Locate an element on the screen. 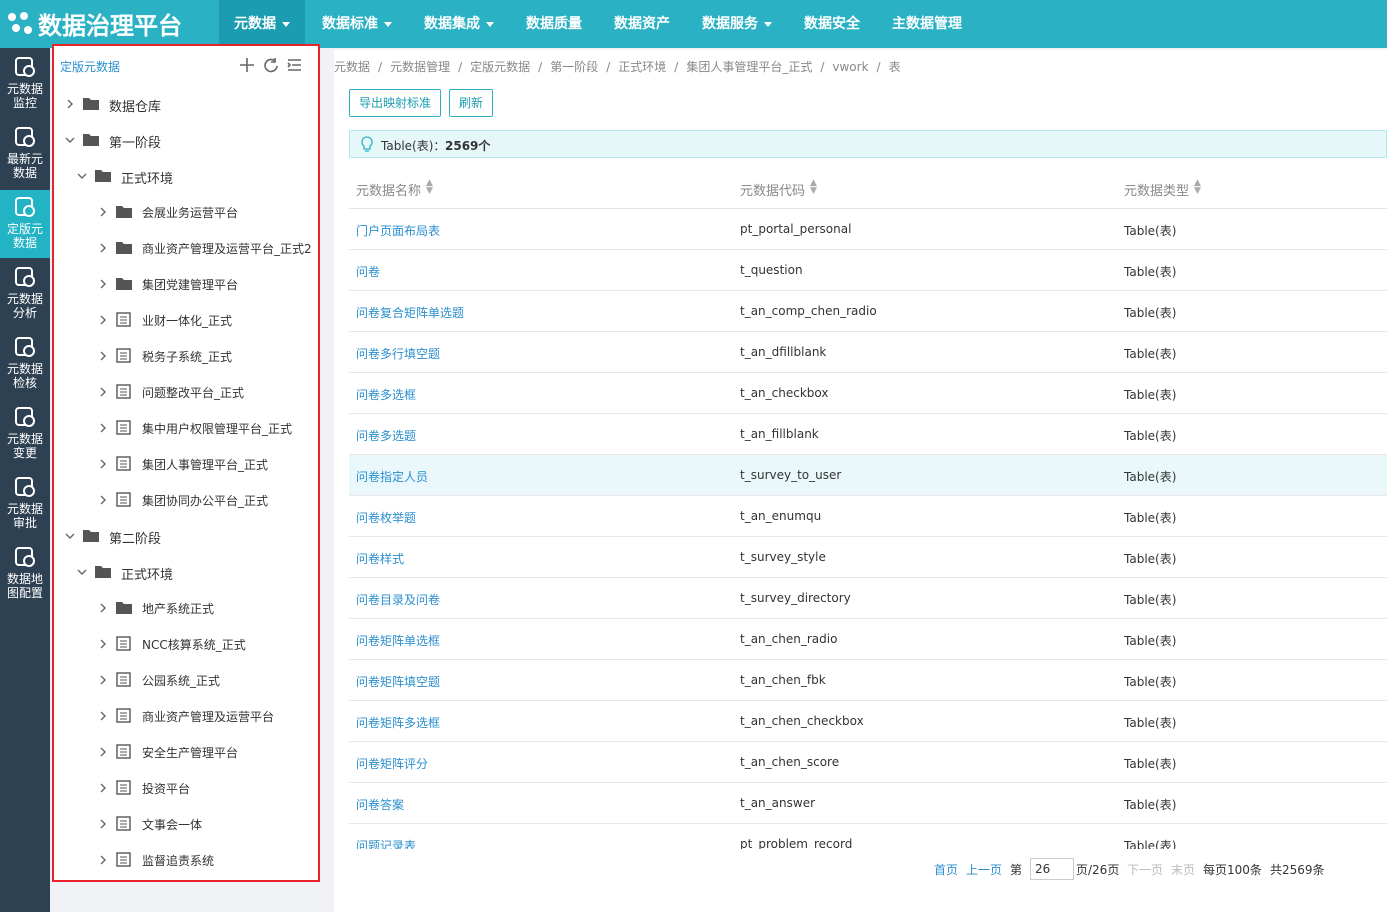 This screenshot has height=912, width=1387. sidebar-item: 元数据分析 is located at coordinates (25, 294).